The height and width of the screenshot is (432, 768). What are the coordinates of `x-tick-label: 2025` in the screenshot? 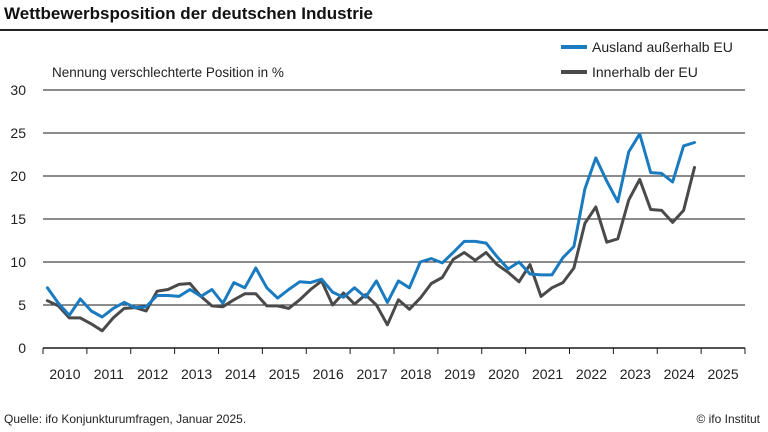 It's located at (722, 374).